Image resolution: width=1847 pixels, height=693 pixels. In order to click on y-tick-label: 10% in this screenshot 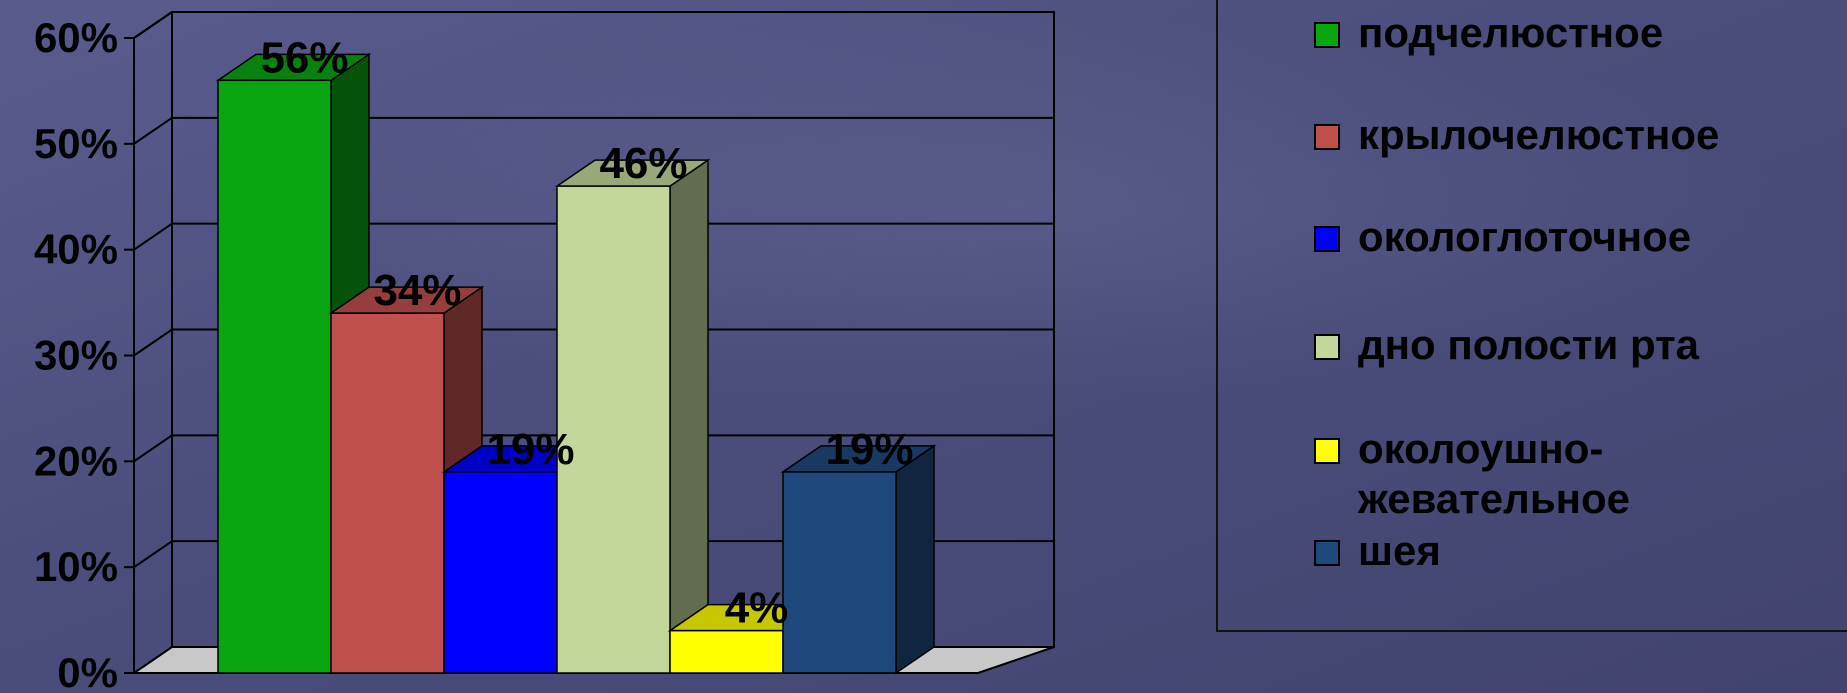, I will do `click(76, 566)`.